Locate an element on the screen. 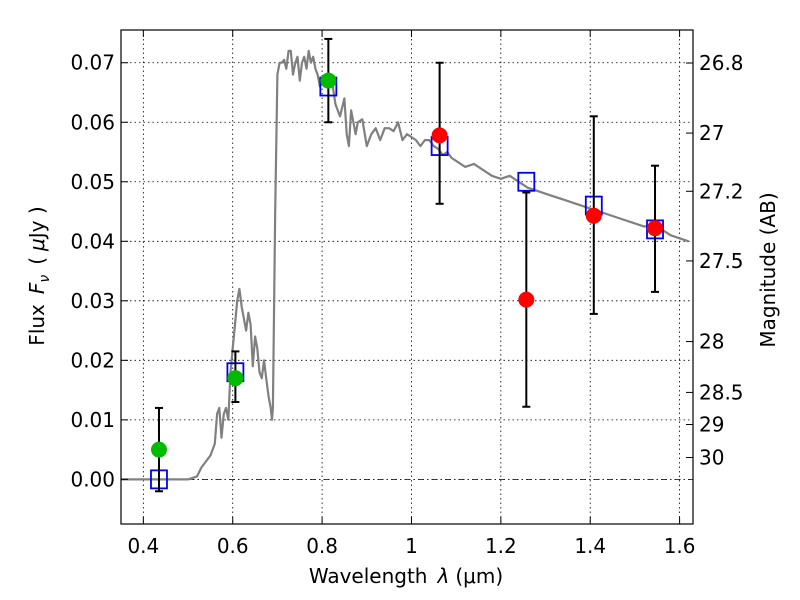 This screenshot has height=600, width=800. y-tick-label: 0.05 is located at coordinates (92, 182).